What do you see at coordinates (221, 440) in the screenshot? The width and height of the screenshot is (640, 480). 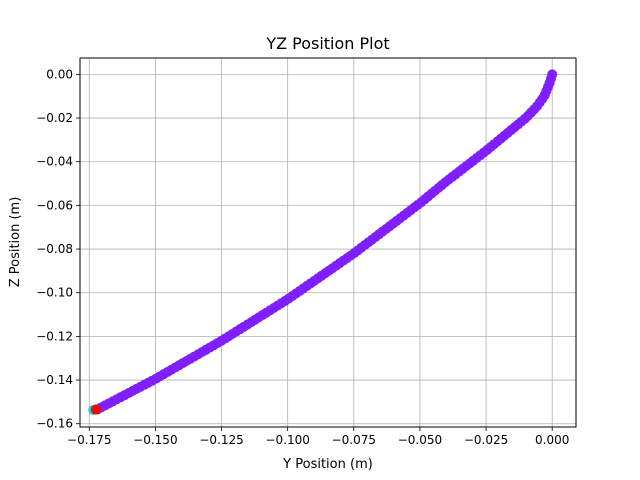 I see `x-tick-label: −0.125` at bounding box center [221, 440].